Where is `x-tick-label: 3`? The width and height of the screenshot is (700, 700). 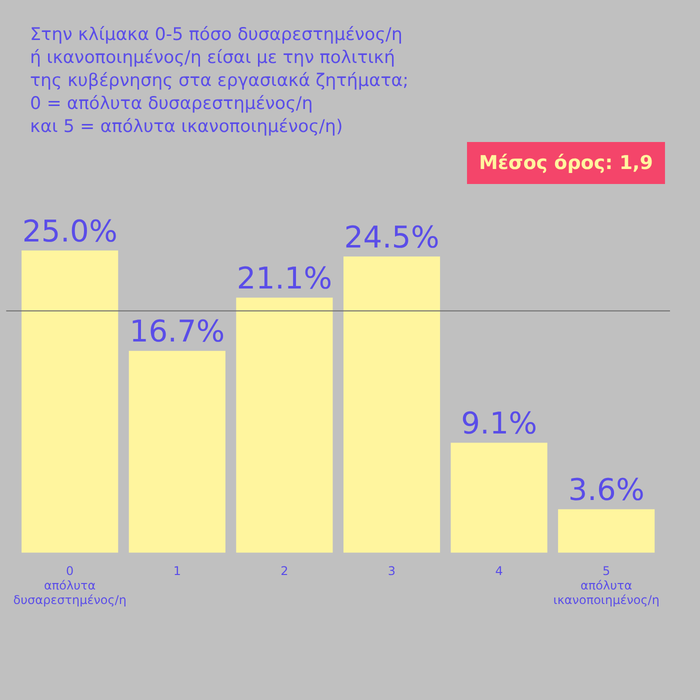
x-tick-label: 3 is located at coordinates (392, 571).